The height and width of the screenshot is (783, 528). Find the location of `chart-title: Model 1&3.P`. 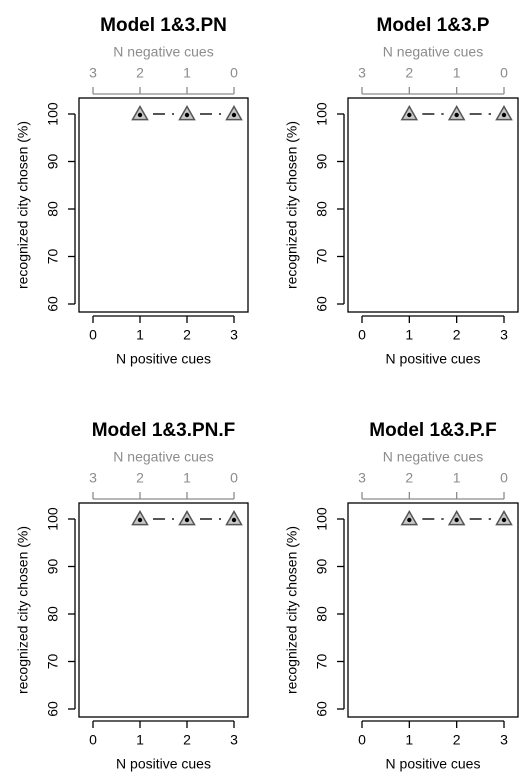

chart-title: Model 1&3.P is located at coordinates (433, 25).